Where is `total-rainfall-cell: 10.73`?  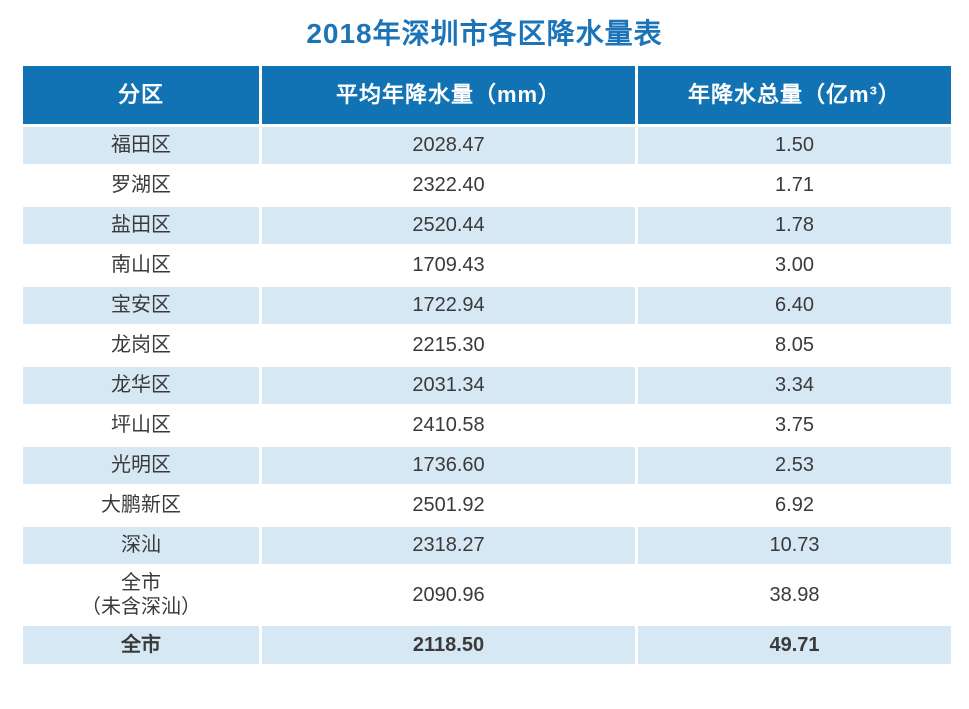
total-rainfall-cell: 10.73 is located at coordinates (794, 545).